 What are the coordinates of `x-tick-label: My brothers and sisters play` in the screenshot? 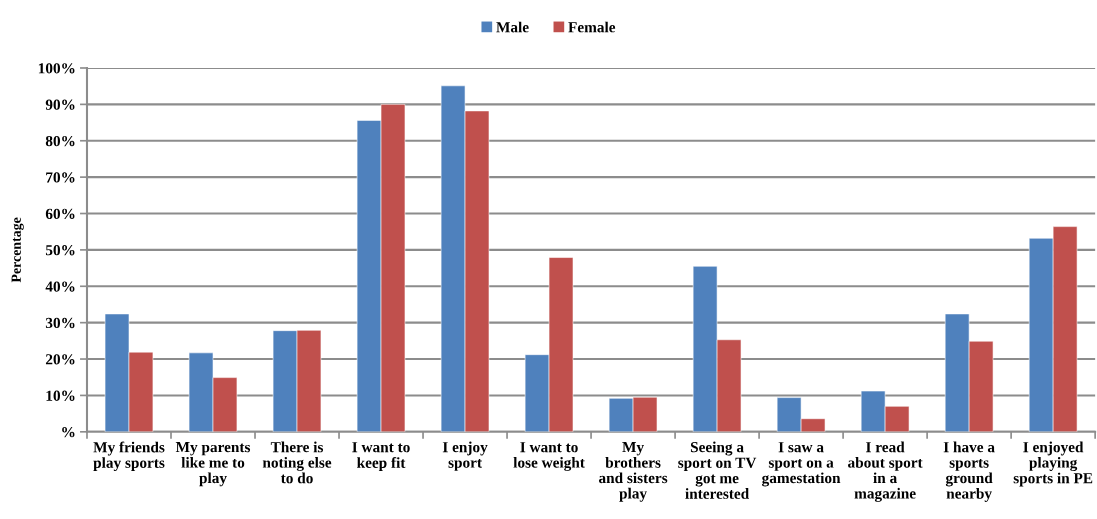 It's located at (633, 472).